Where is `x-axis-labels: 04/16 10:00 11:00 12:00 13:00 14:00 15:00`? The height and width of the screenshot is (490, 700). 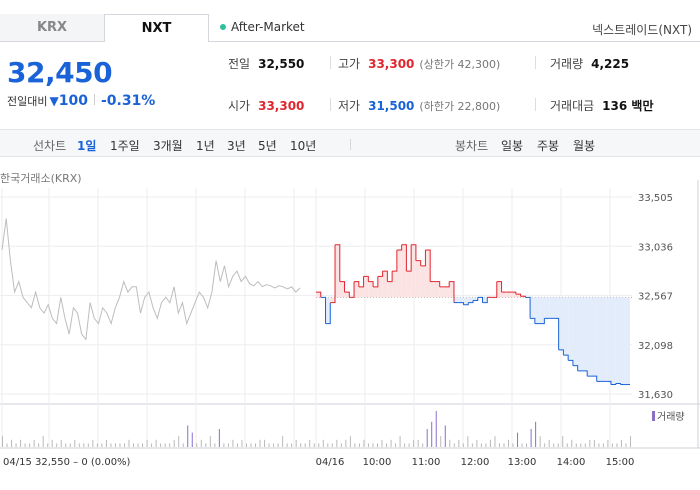 x-axis-labels: 04/16 10:00 11:00 12:00 13:00 14:00 15:00 is located at coordinates (475, 462).